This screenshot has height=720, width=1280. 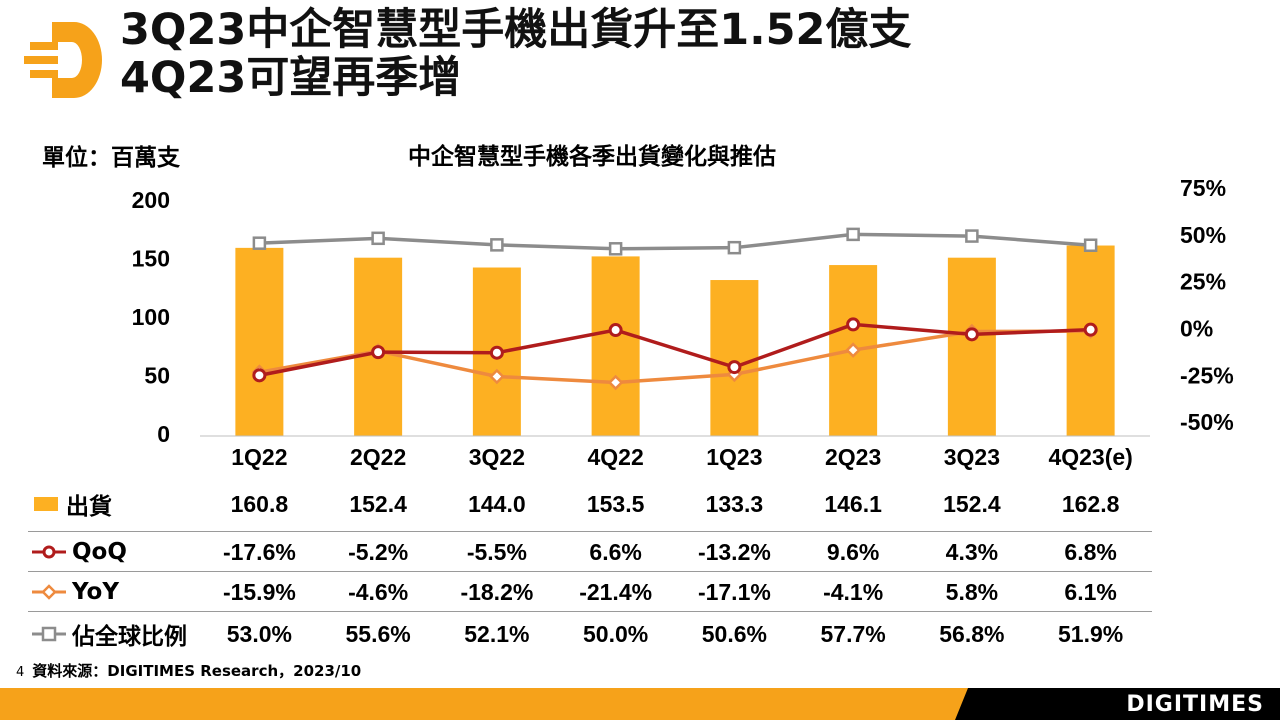 What do you see at coordinates (1090, 503) in the screenshot?
I see `table-cell-shipments: 162.8` at bounding box center [1090, 503].